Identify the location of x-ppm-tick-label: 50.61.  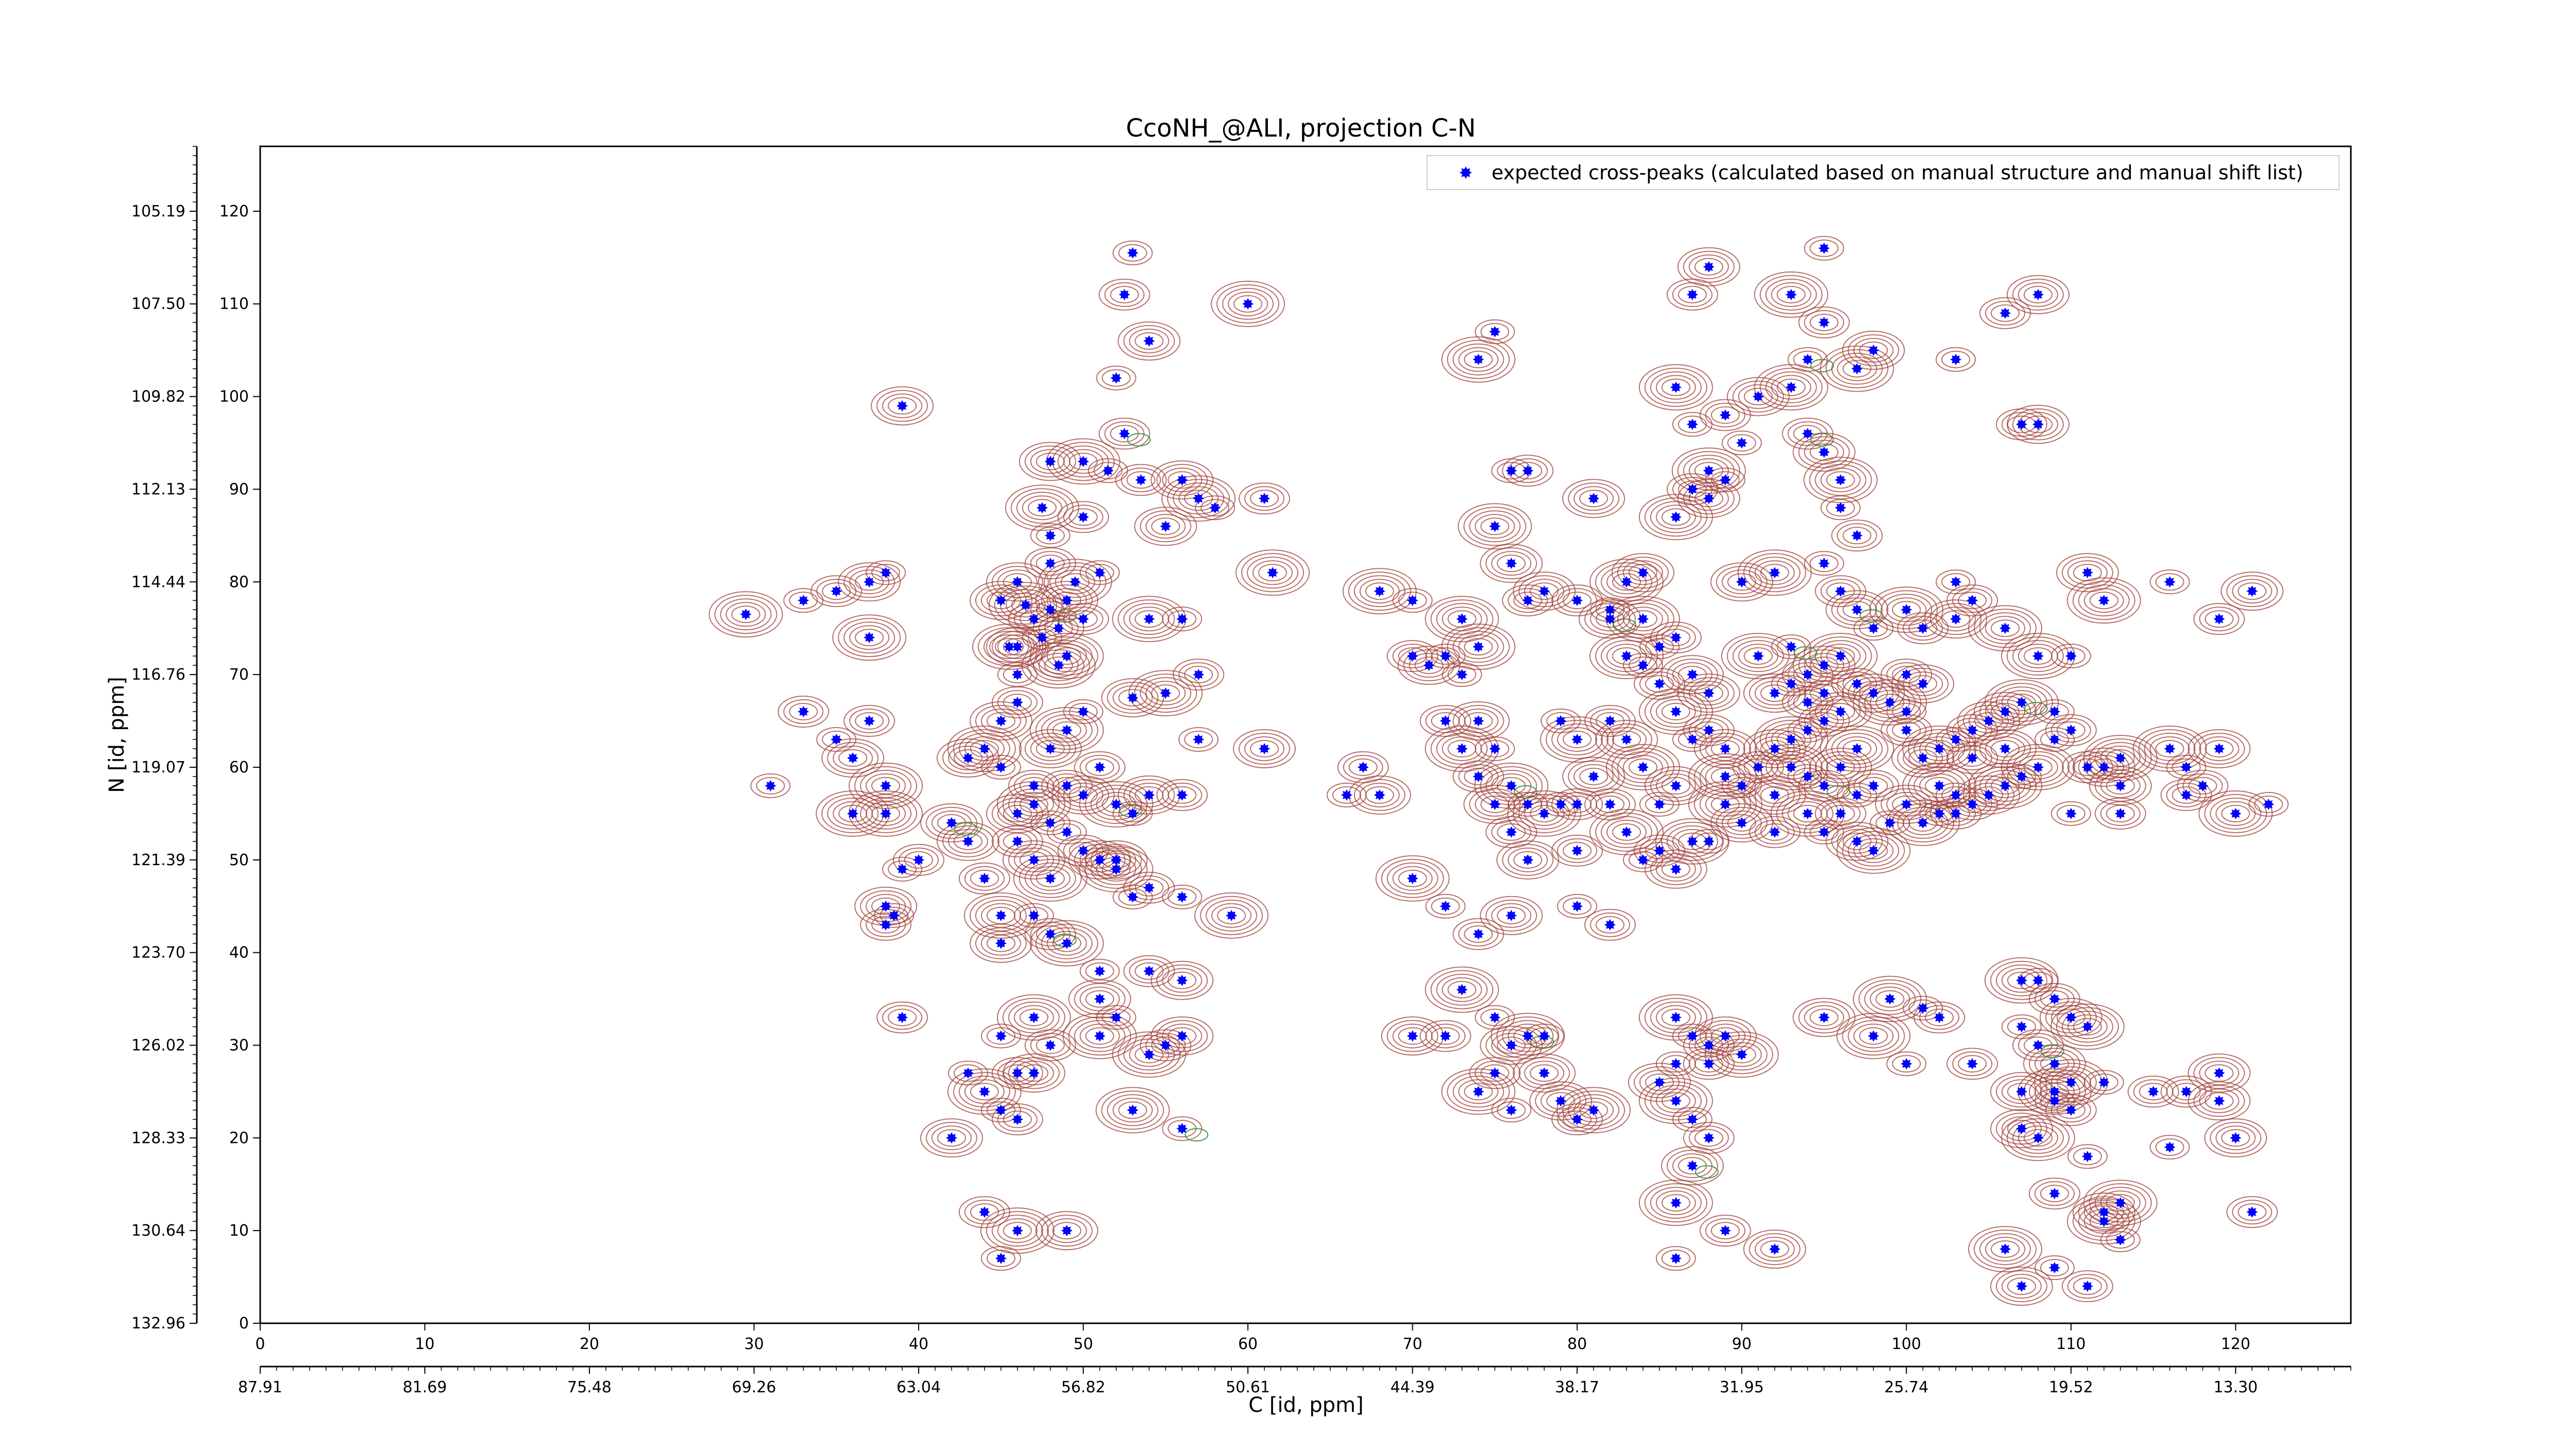
(1248, 1387).